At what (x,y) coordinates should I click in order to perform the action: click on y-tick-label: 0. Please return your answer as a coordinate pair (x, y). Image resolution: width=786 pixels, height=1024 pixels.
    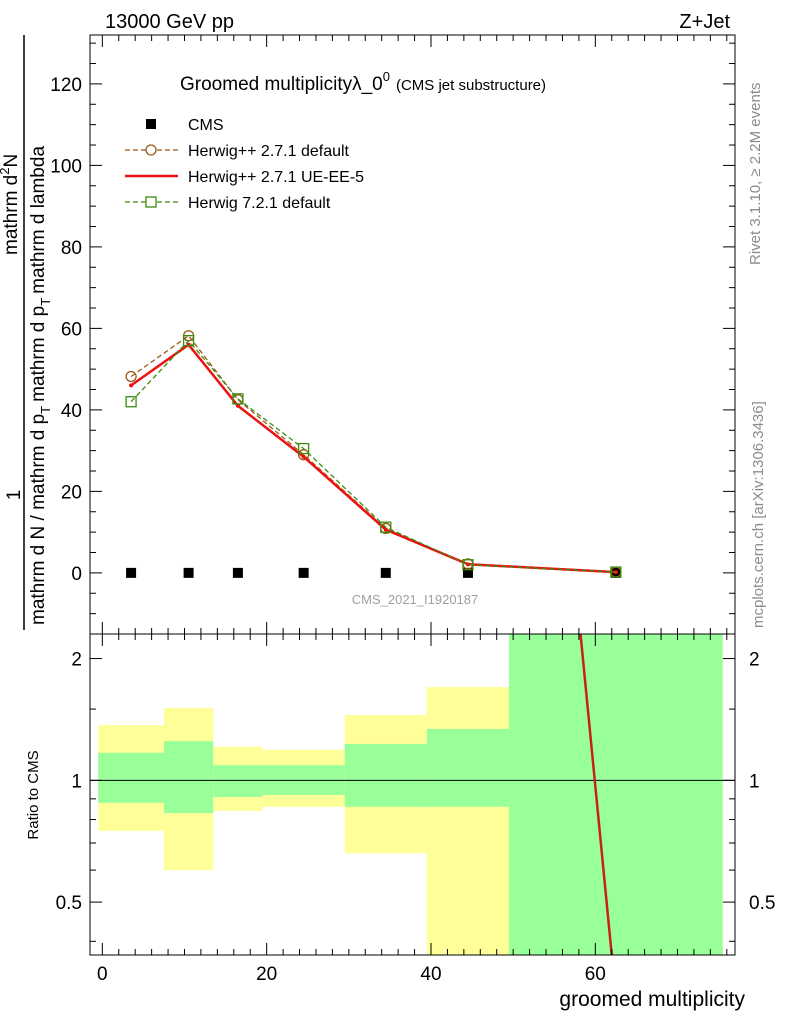
    Looking at the image, I should click on (76, 574).